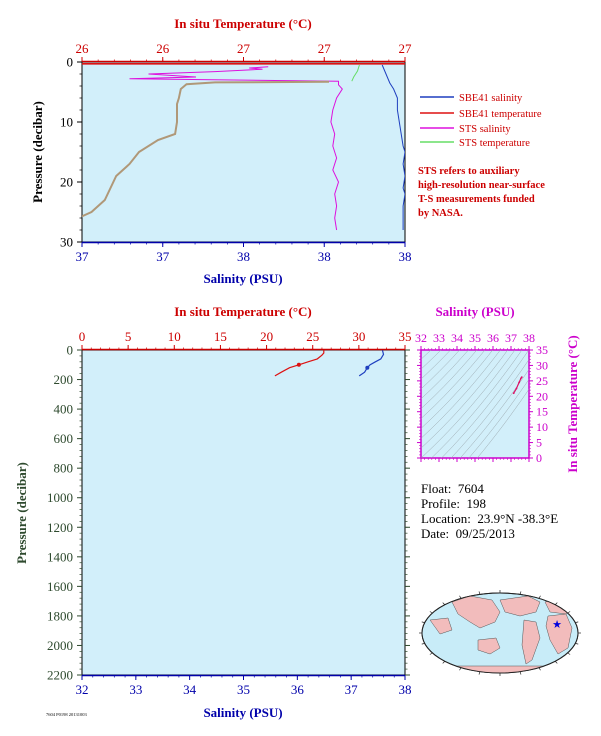 This screenshot has width=601, height=736. Describe the element at coordinates (531, 642) in the screenshot. I see `map-landmass-south-america` at that location.